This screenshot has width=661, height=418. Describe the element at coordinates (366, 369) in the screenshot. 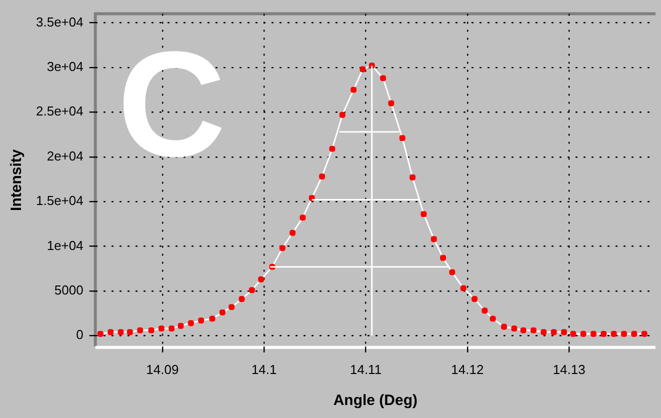

I see `x-tick-label: 14.11` at that location.